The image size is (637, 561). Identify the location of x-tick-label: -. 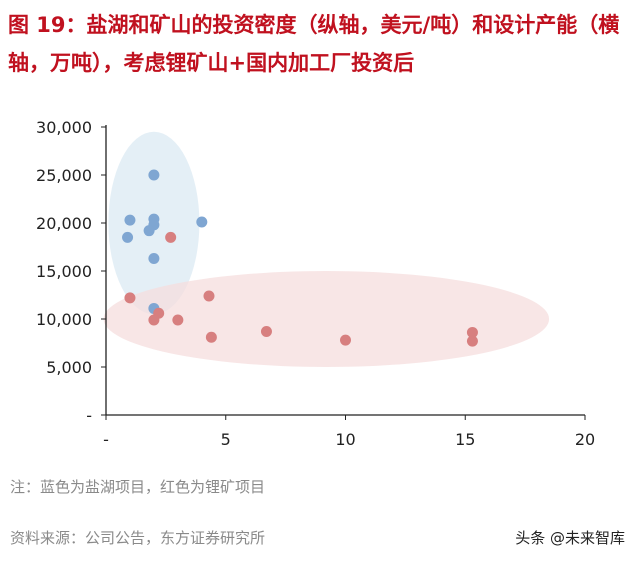
(106, 439).